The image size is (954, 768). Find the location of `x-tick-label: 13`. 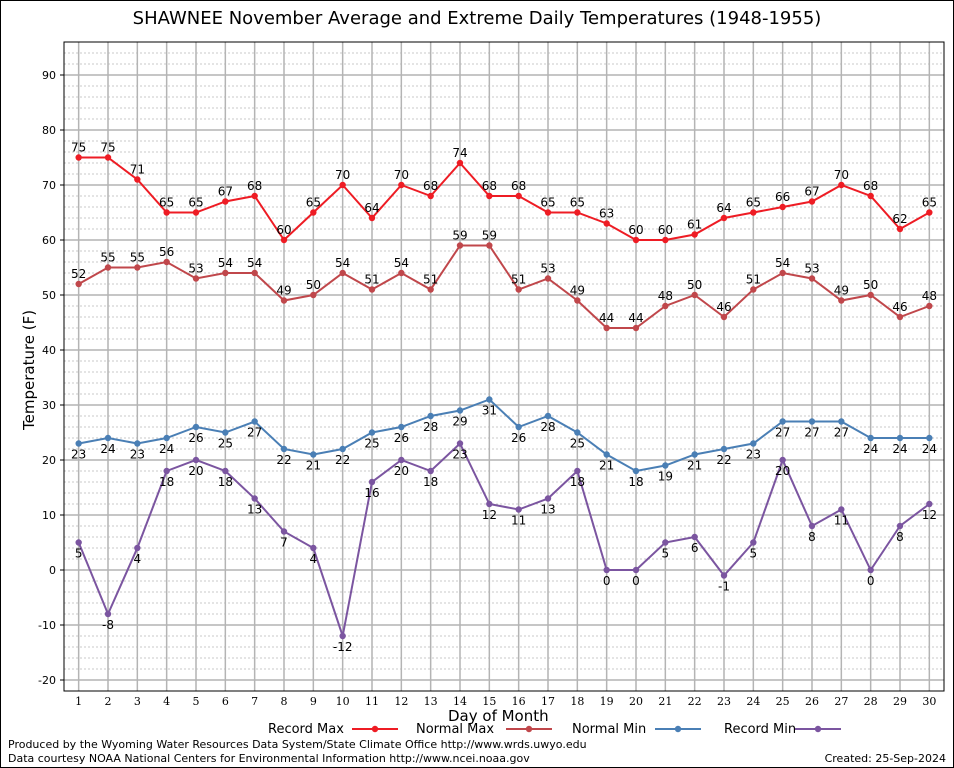

x-tick-label: 13 is located at coordinates (431, 701).